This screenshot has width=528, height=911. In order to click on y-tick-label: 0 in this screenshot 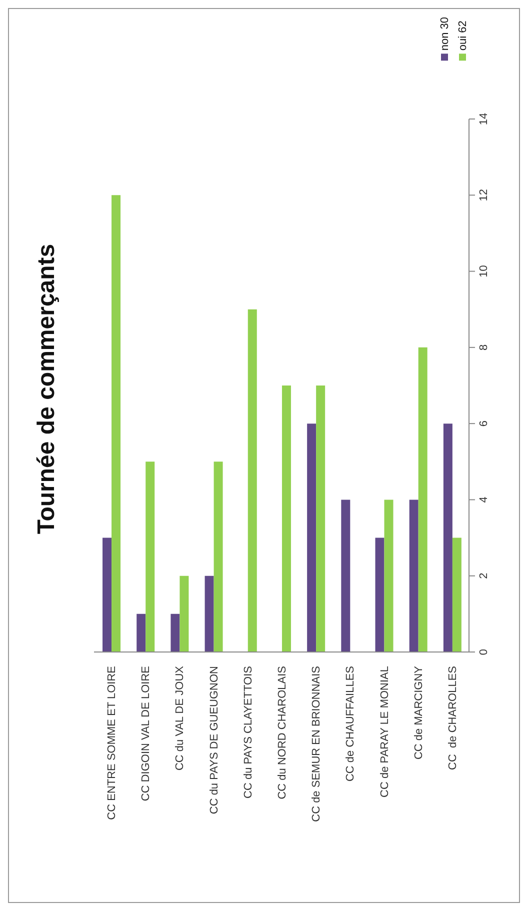, I will do `click(484, 652)`.